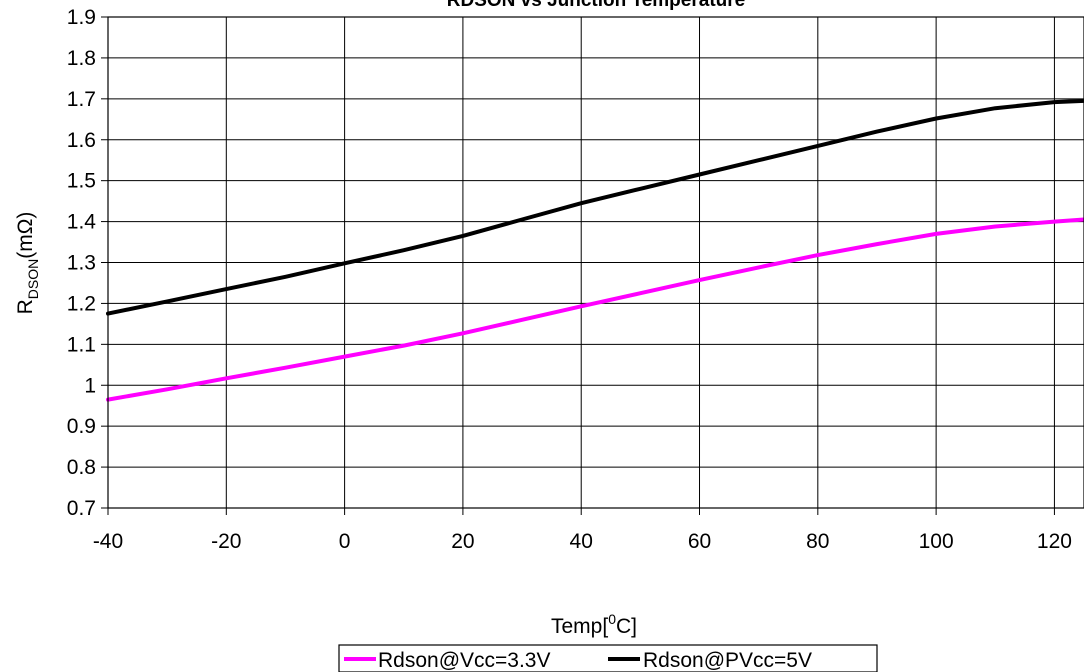 The width and height of the screenshot is (1084, 672). What do you see at coordinates (81, 99) in the screenshot?
I see `y-tick-label: 1.7` at bounding box center [81, 99].